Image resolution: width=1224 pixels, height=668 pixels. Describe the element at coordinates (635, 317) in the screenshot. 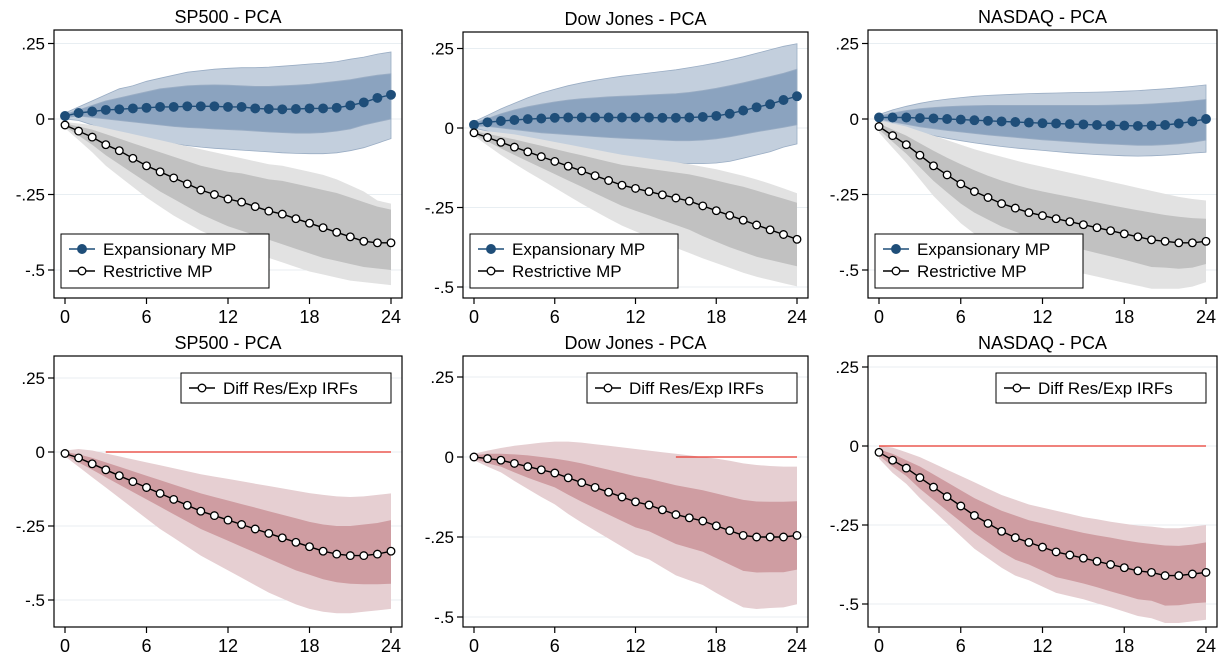

I see `x-tick-label: 12` at that location.